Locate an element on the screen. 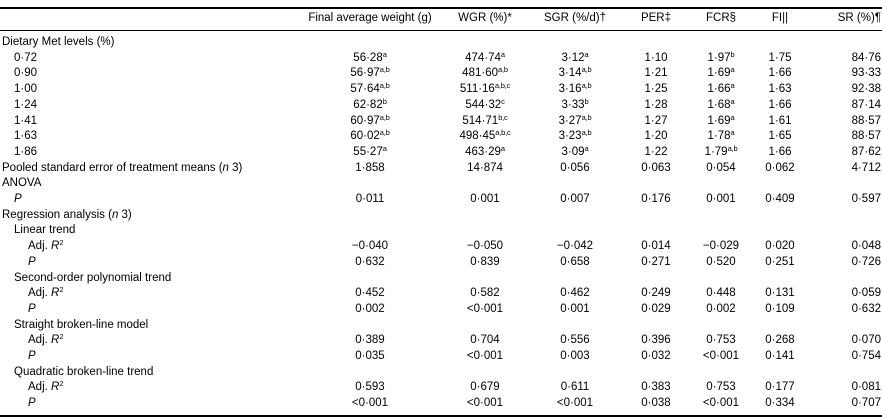 This screenshot has width=882, height=417. table-cell: −0·050 is located at coordinates (485, 246).